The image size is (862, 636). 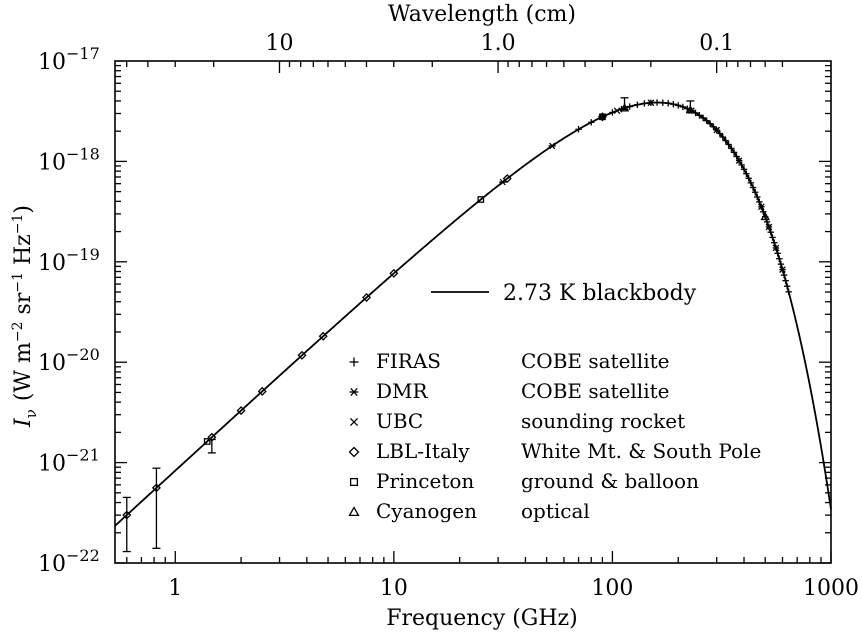 I want to click on x2-tick-label: 10, so click(x=280, y=43).